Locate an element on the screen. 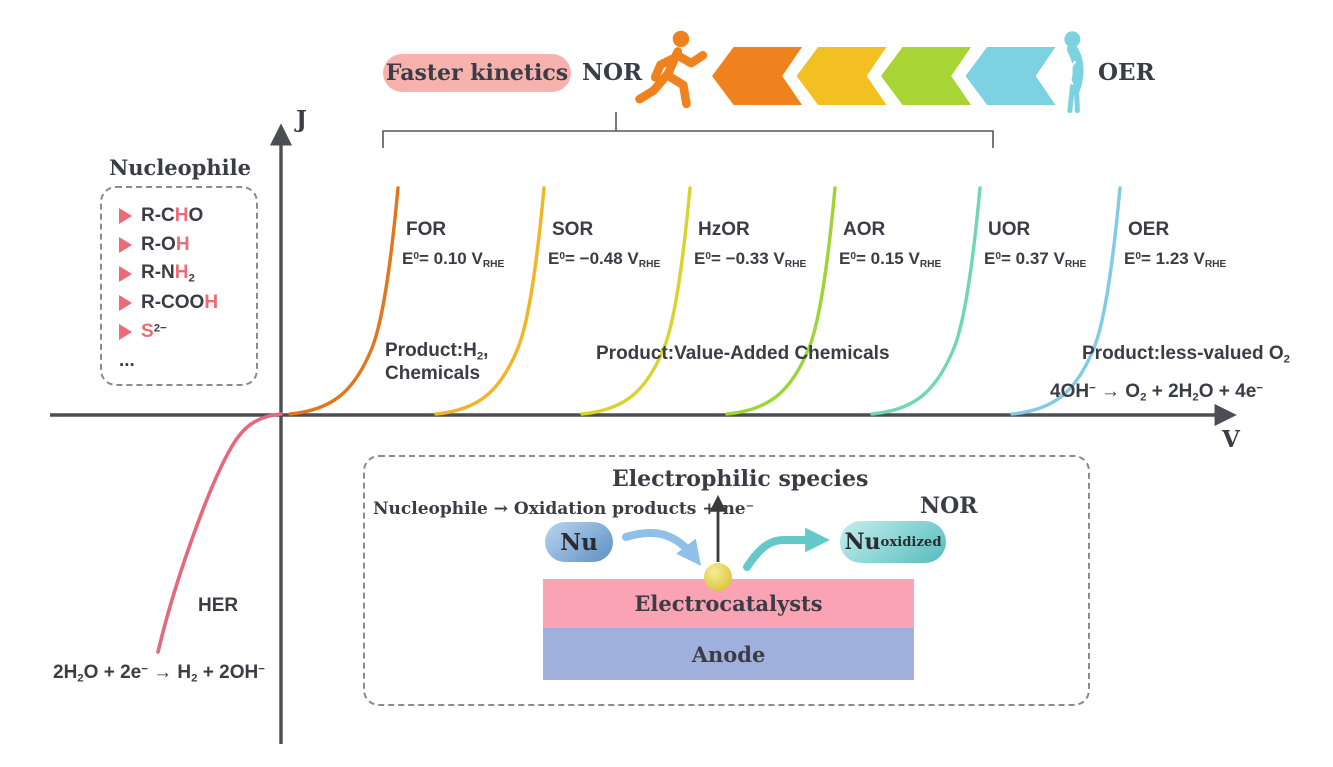  curve-potential-SOR: E0= −0.48 VRHE is located at coordinates (604, 260).